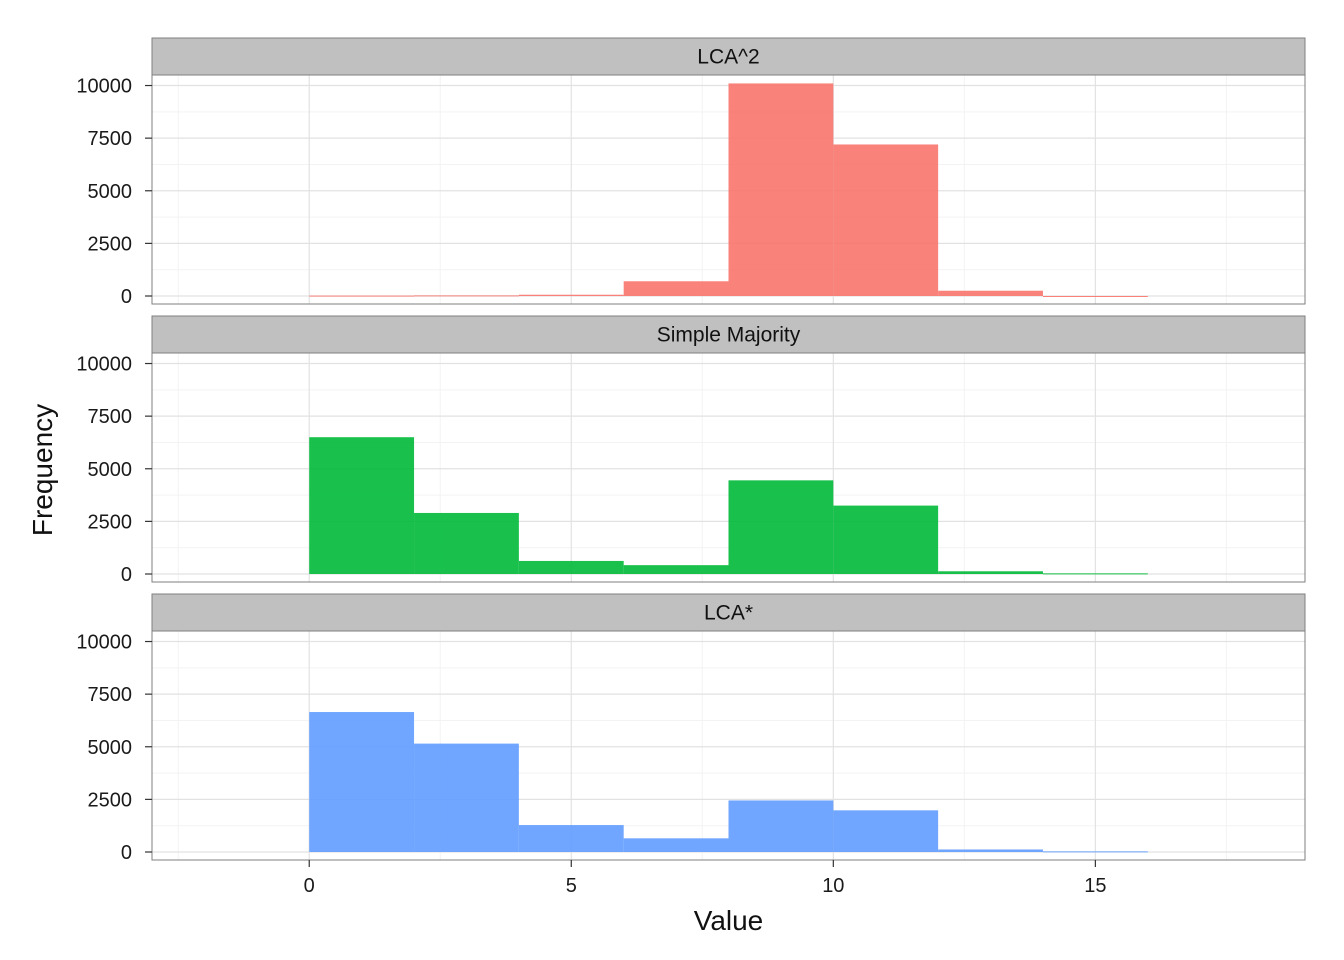  I want to click on x-axis: 0 5 10 15, so click(705, 878).